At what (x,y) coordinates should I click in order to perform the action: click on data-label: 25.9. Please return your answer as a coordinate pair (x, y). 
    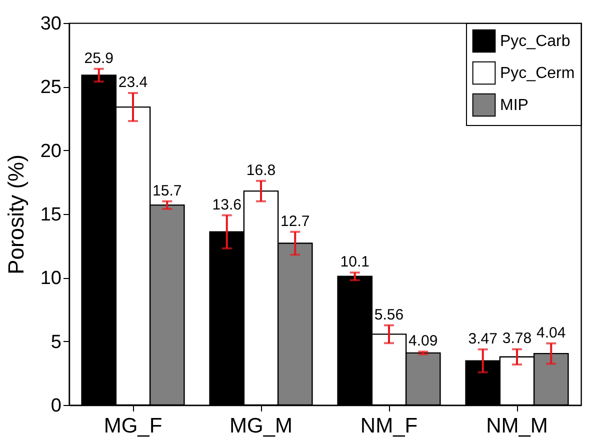
    Looking at the image, I should click on (99, 58).